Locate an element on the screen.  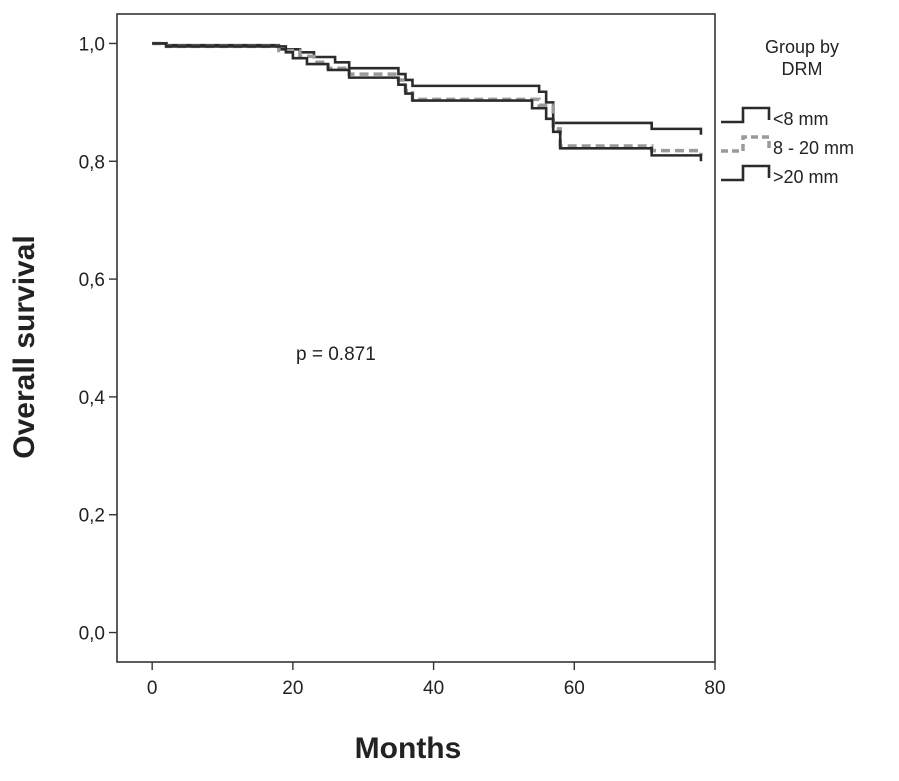
y-tick-label: 0,6 is located at coordinates (92, 280).